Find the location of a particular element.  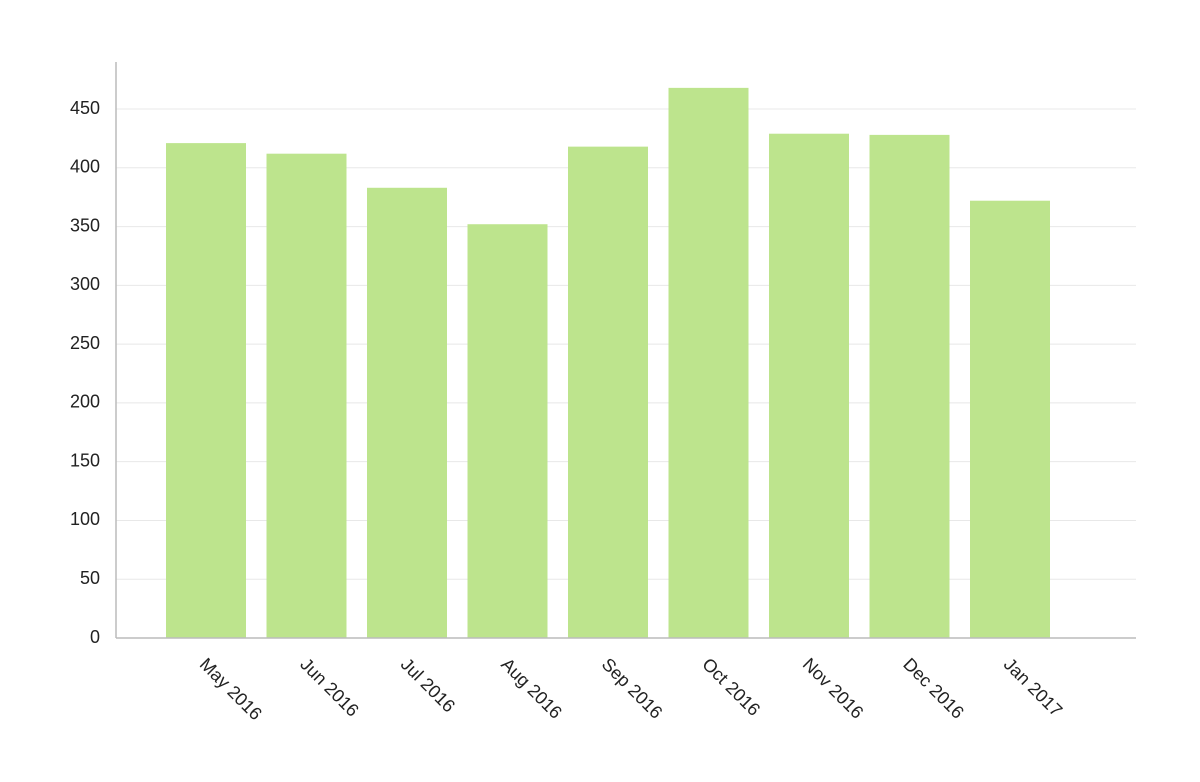

y-tick-label: 450 is located at coordinates (85, 108).